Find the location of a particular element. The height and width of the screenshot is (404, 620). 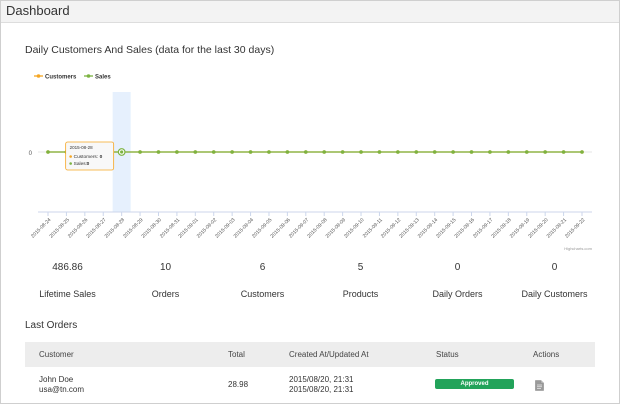

stat-label: Products is located at coordinates (360, 294).